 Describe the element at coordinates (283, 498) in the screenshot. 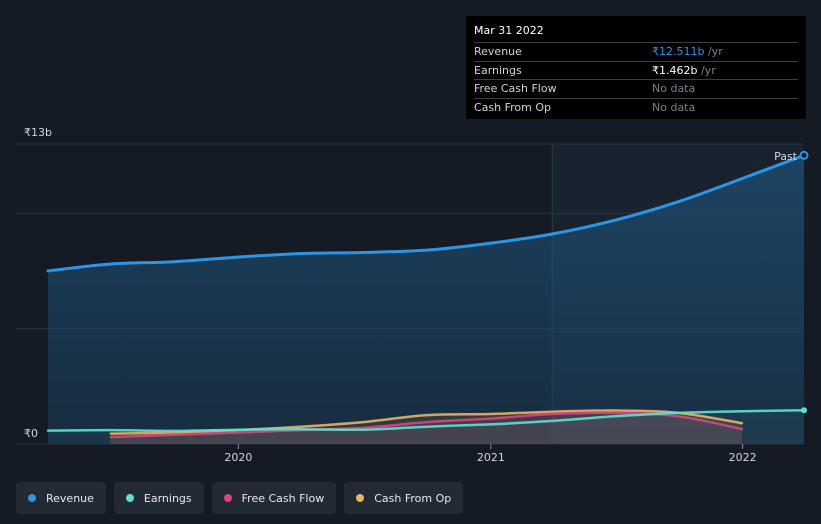

I see `legend-label: Free Cash Flow` at that location.